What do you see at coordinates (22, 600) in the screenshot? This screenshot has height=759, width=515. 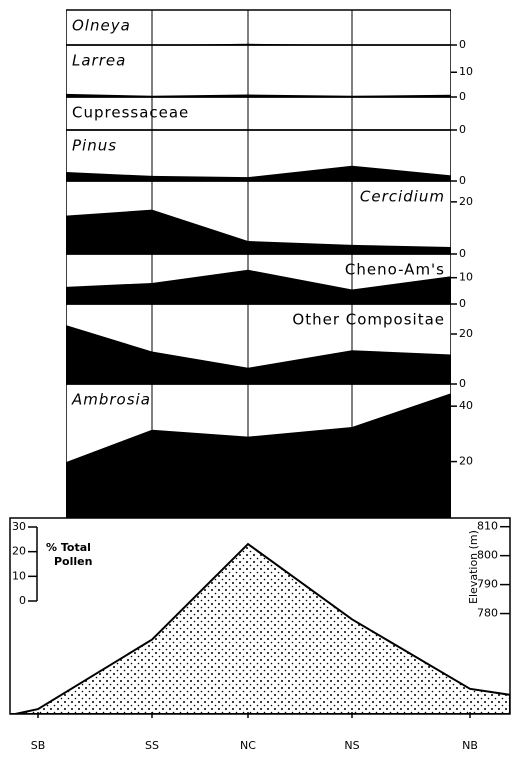 I see `scale-tick-label: 0` at bounding box center [22, 600].